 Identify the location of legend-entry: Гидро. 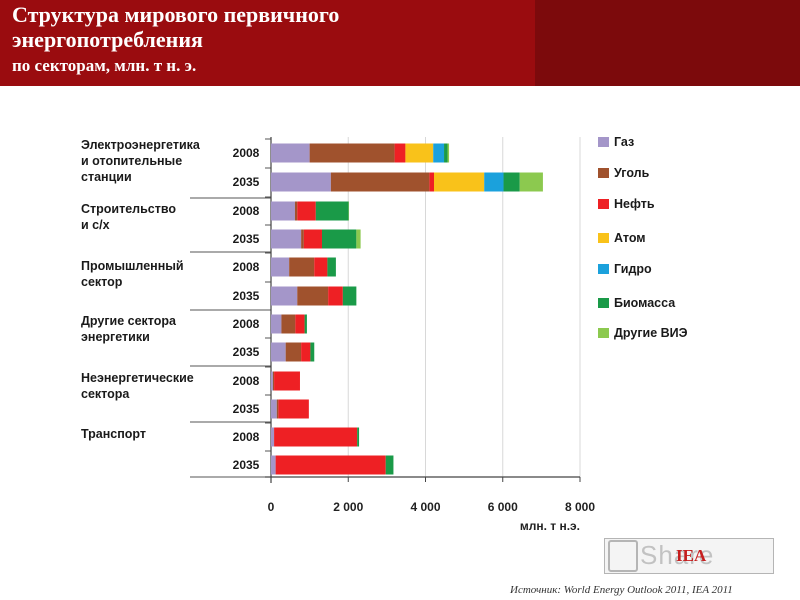
(633, 269).